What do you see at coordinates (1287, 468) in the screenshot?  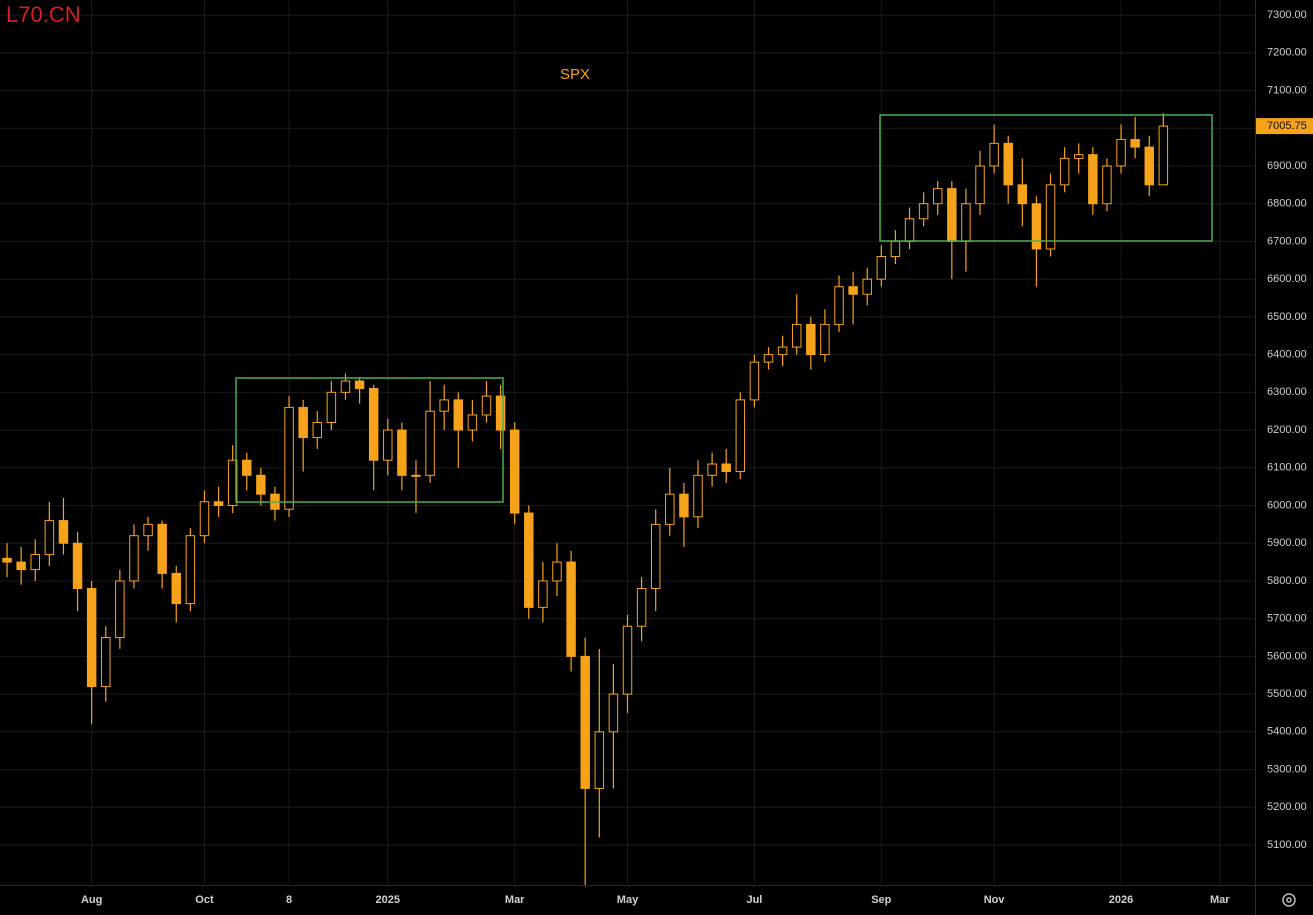 I see `y-tick-label: 6100.00` at bounding box center [1287, 468].